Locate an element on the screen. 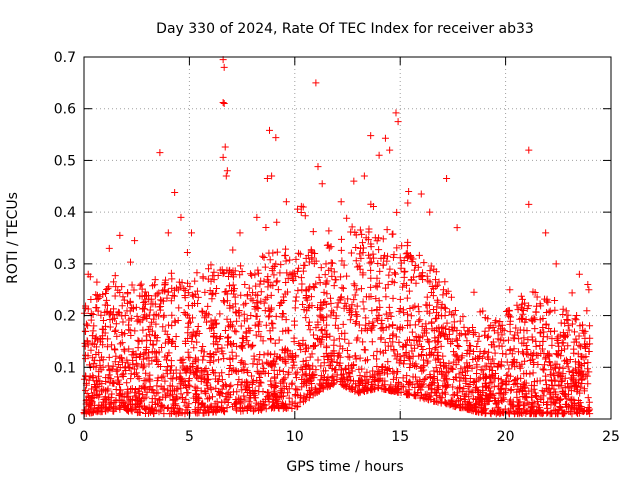 The image size is (640, 480). x-axis-label: GPS time / hours is located at coordinates (344, 467).